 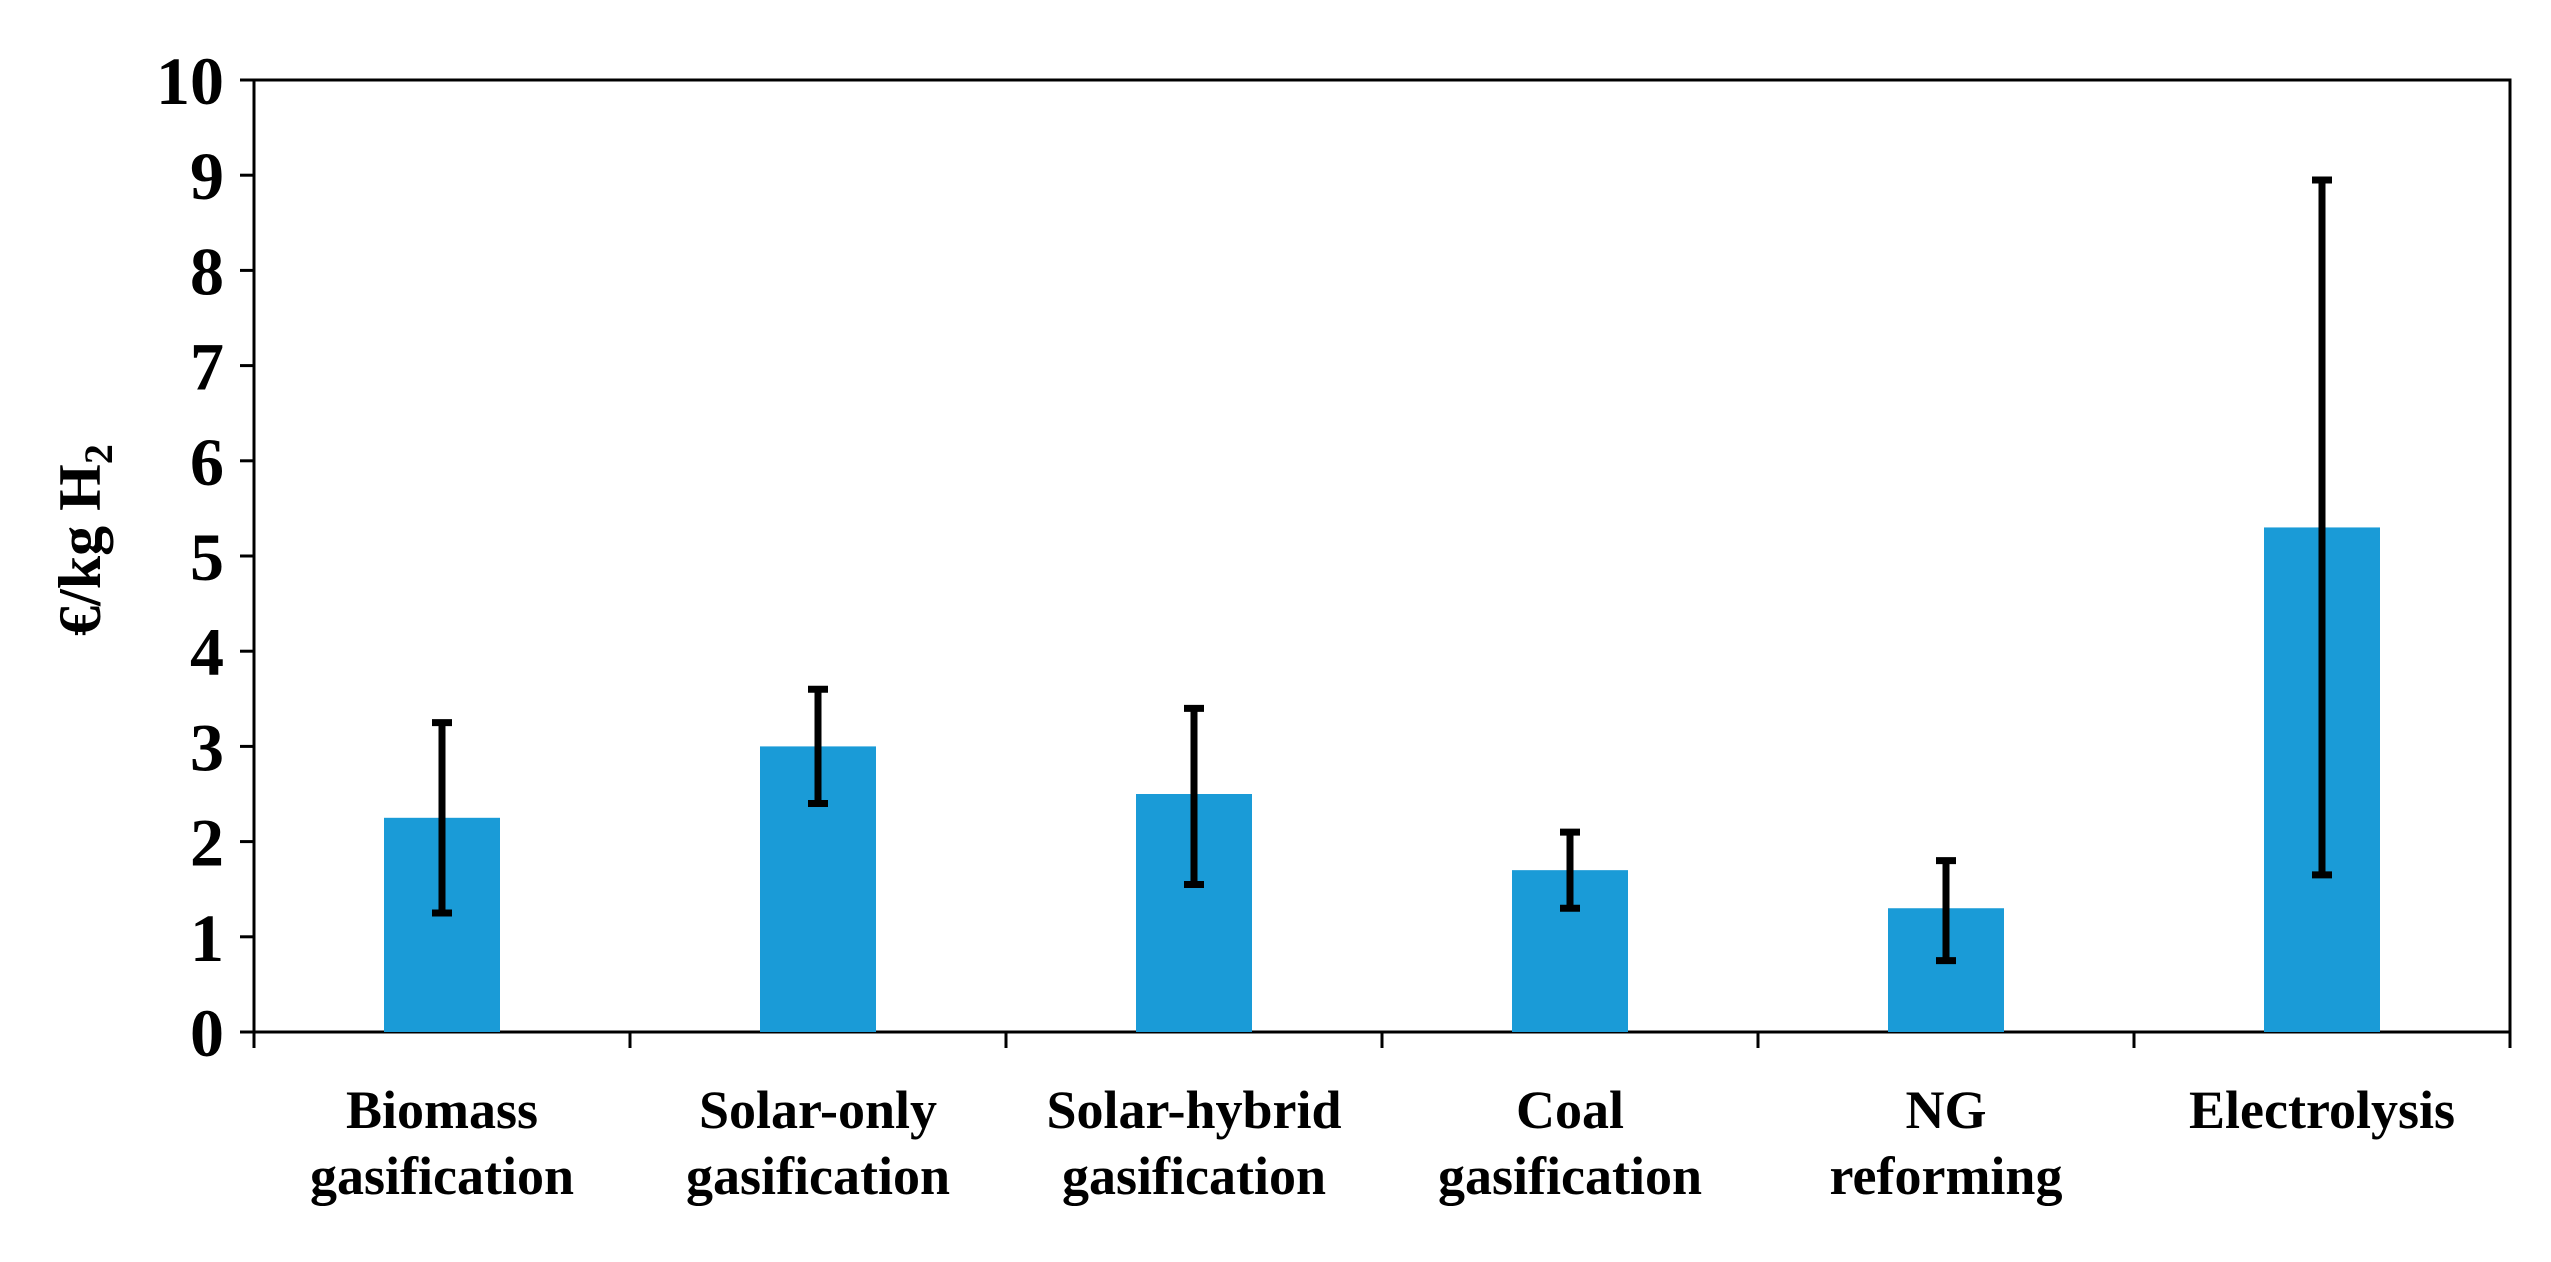 What do you see at coordinates (1193, 1143) in the screenshot?
I see `x-category-label: Solar-hybrid gasification` at bounding box center [1193, 1143].